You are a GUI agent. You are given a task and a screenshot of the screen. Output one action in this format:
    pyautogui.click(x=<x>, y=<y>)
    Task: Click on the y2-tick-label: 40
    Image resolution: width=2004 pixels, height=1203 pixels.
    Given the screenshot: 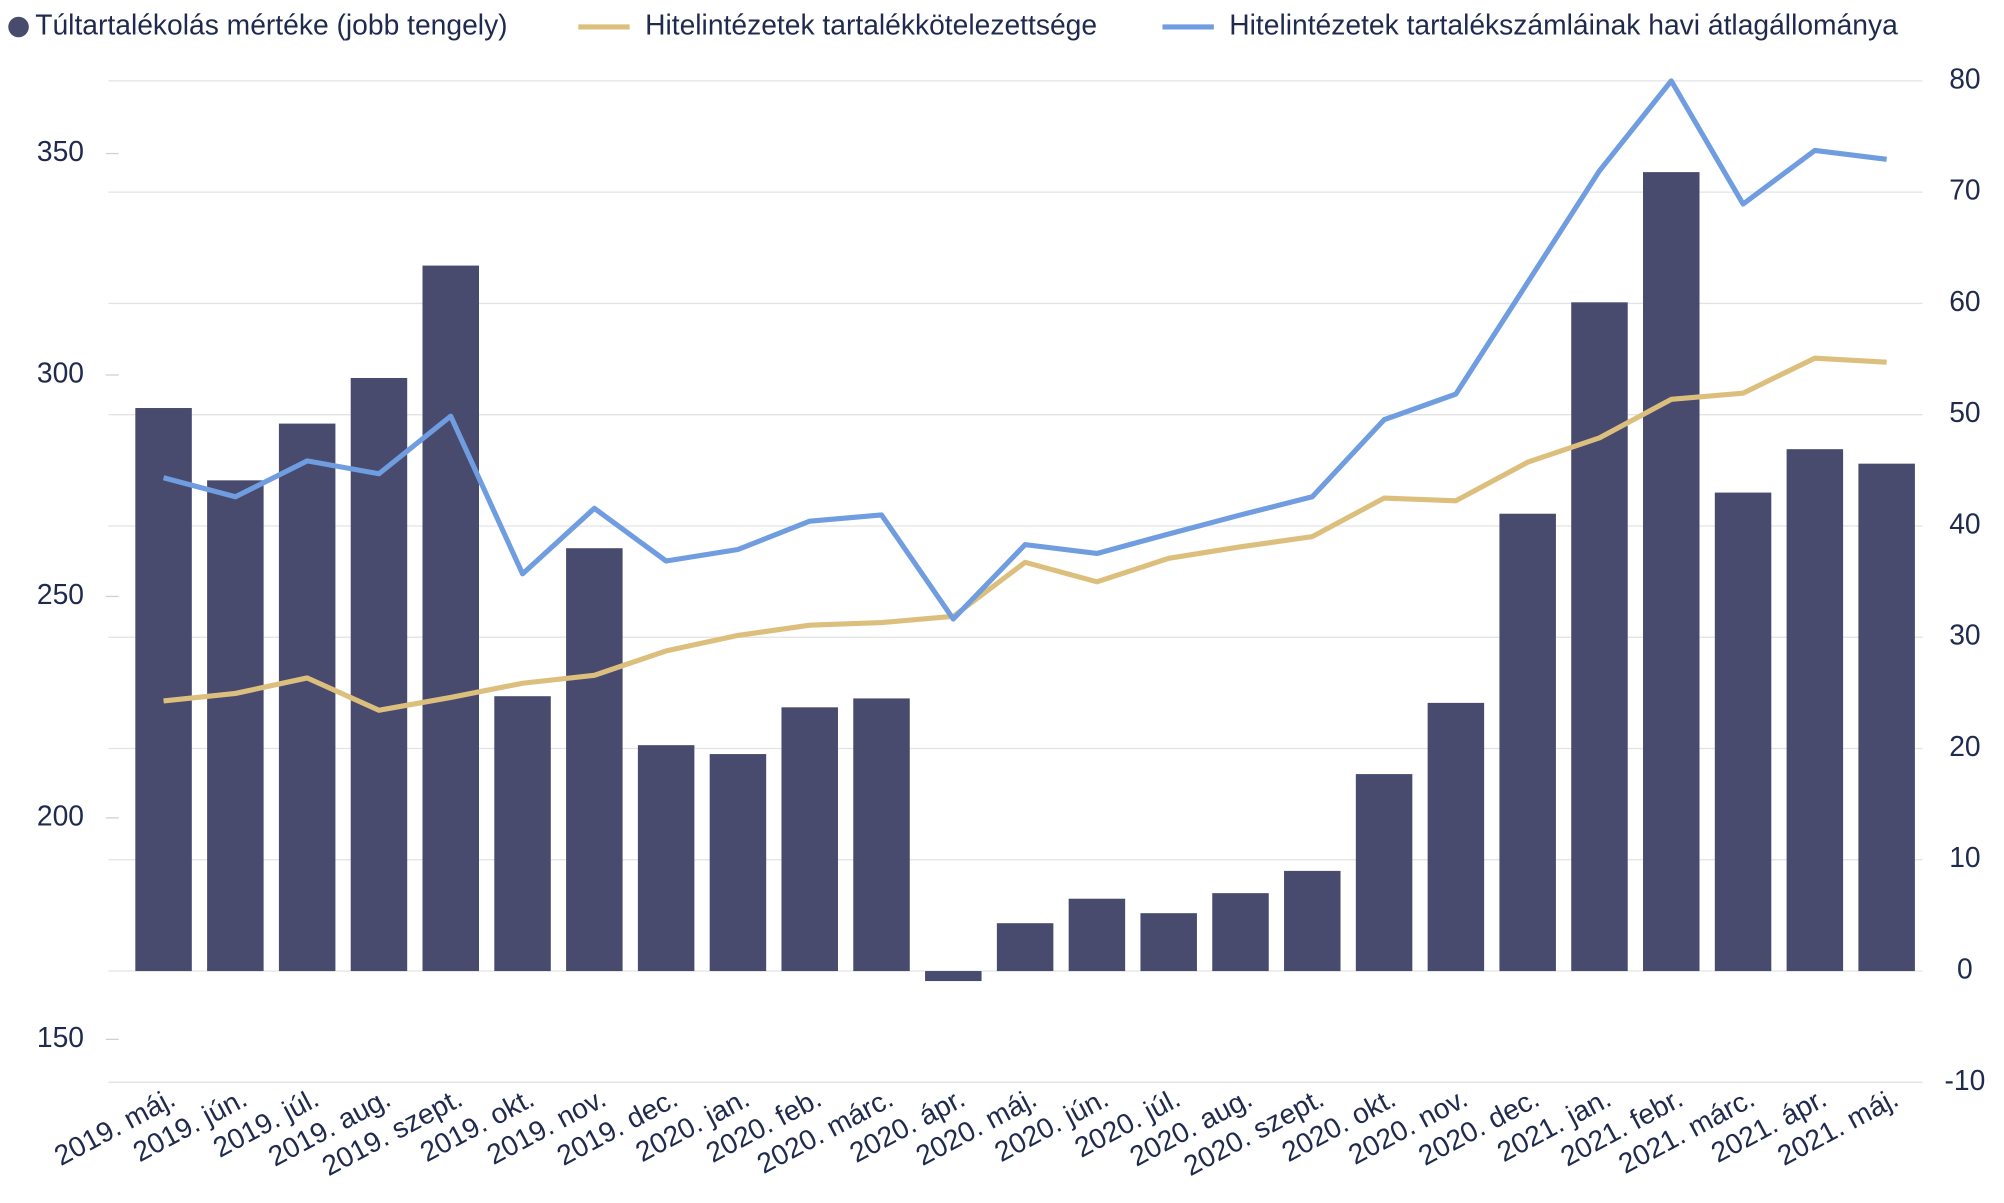 What is the action you would take?
    pyautogui.click(x=1964, y=523)
    